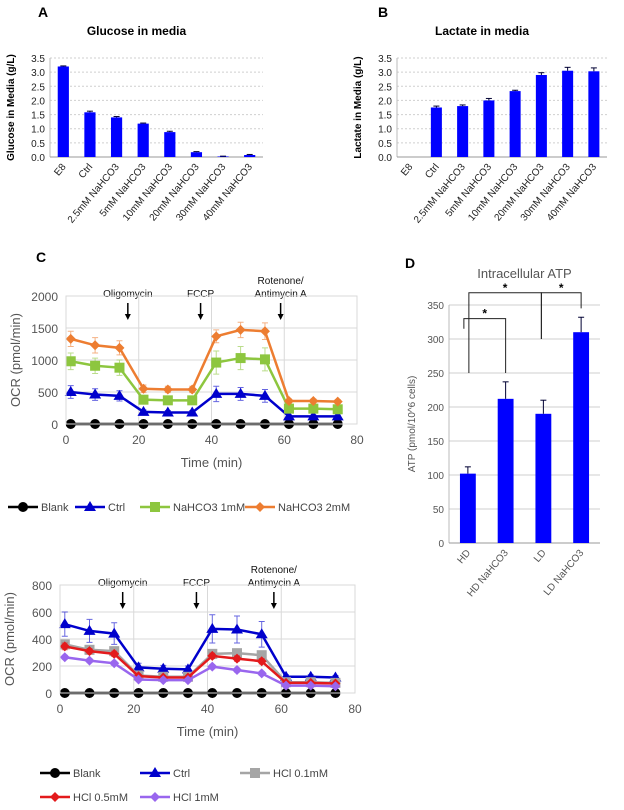 Image resolution: width=624 pixels, height=810 pixels. What do you see at coordinates (165, 773) in the screenshot?
I see `legend-item: Ctrl` at bounding box center [165, 773].